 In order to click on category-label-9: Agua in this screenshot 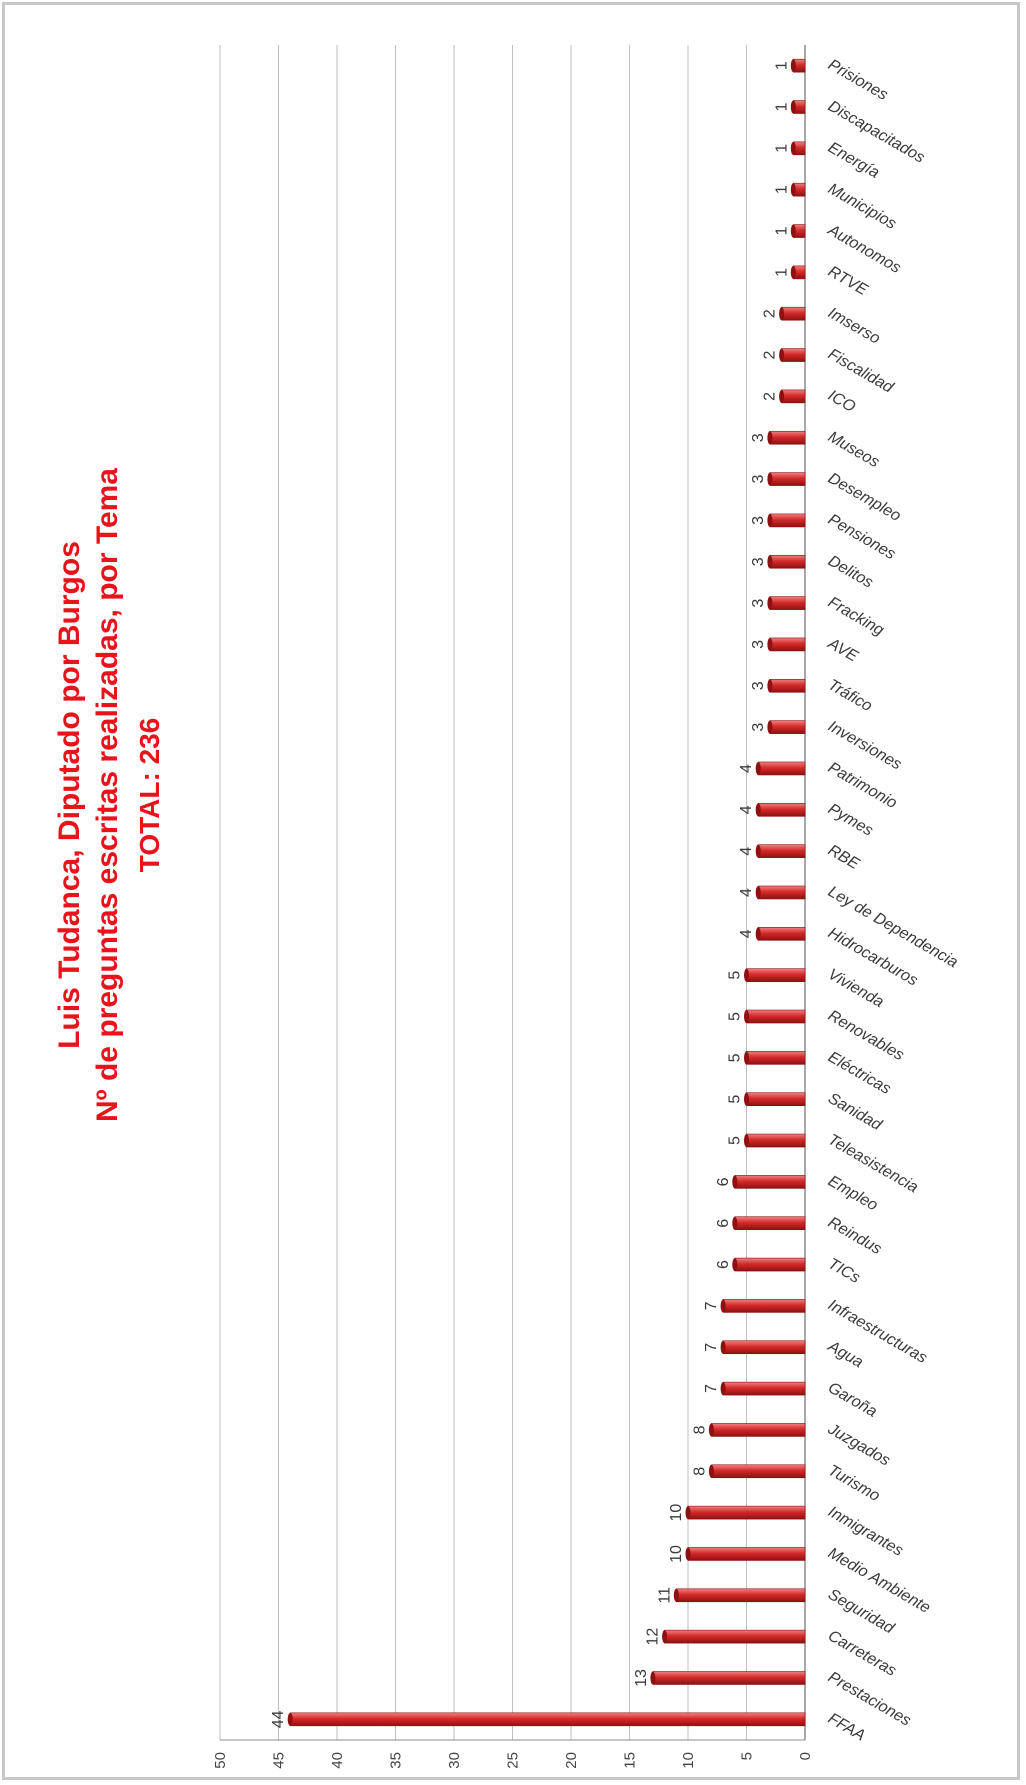, I will do `click(845, 1354)`.